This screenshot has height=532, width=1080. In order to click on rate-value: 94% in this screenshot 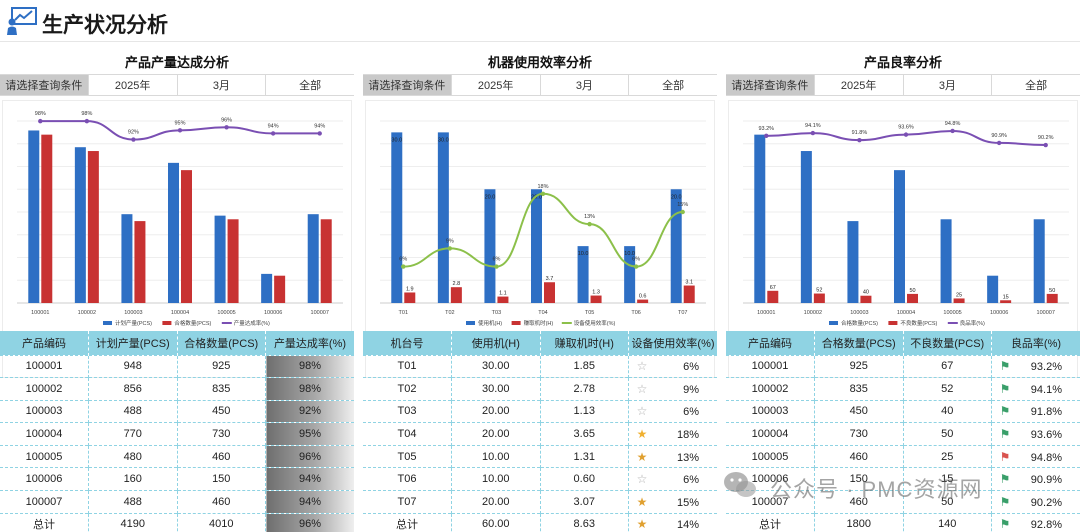, I will do `click(310, 479)`.